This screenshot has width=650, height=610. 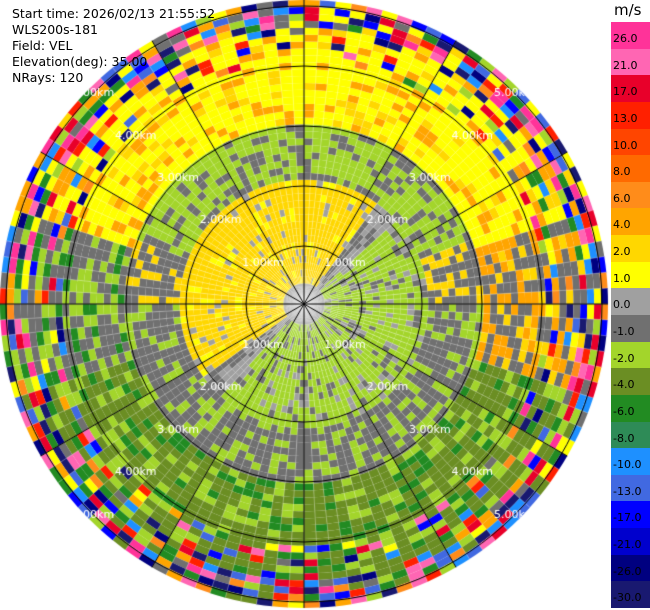 What do you see at coordinates (48, 77) in the screenshot?
I see `nrays-label: NRays: 120` at bounding box center [48, 77].